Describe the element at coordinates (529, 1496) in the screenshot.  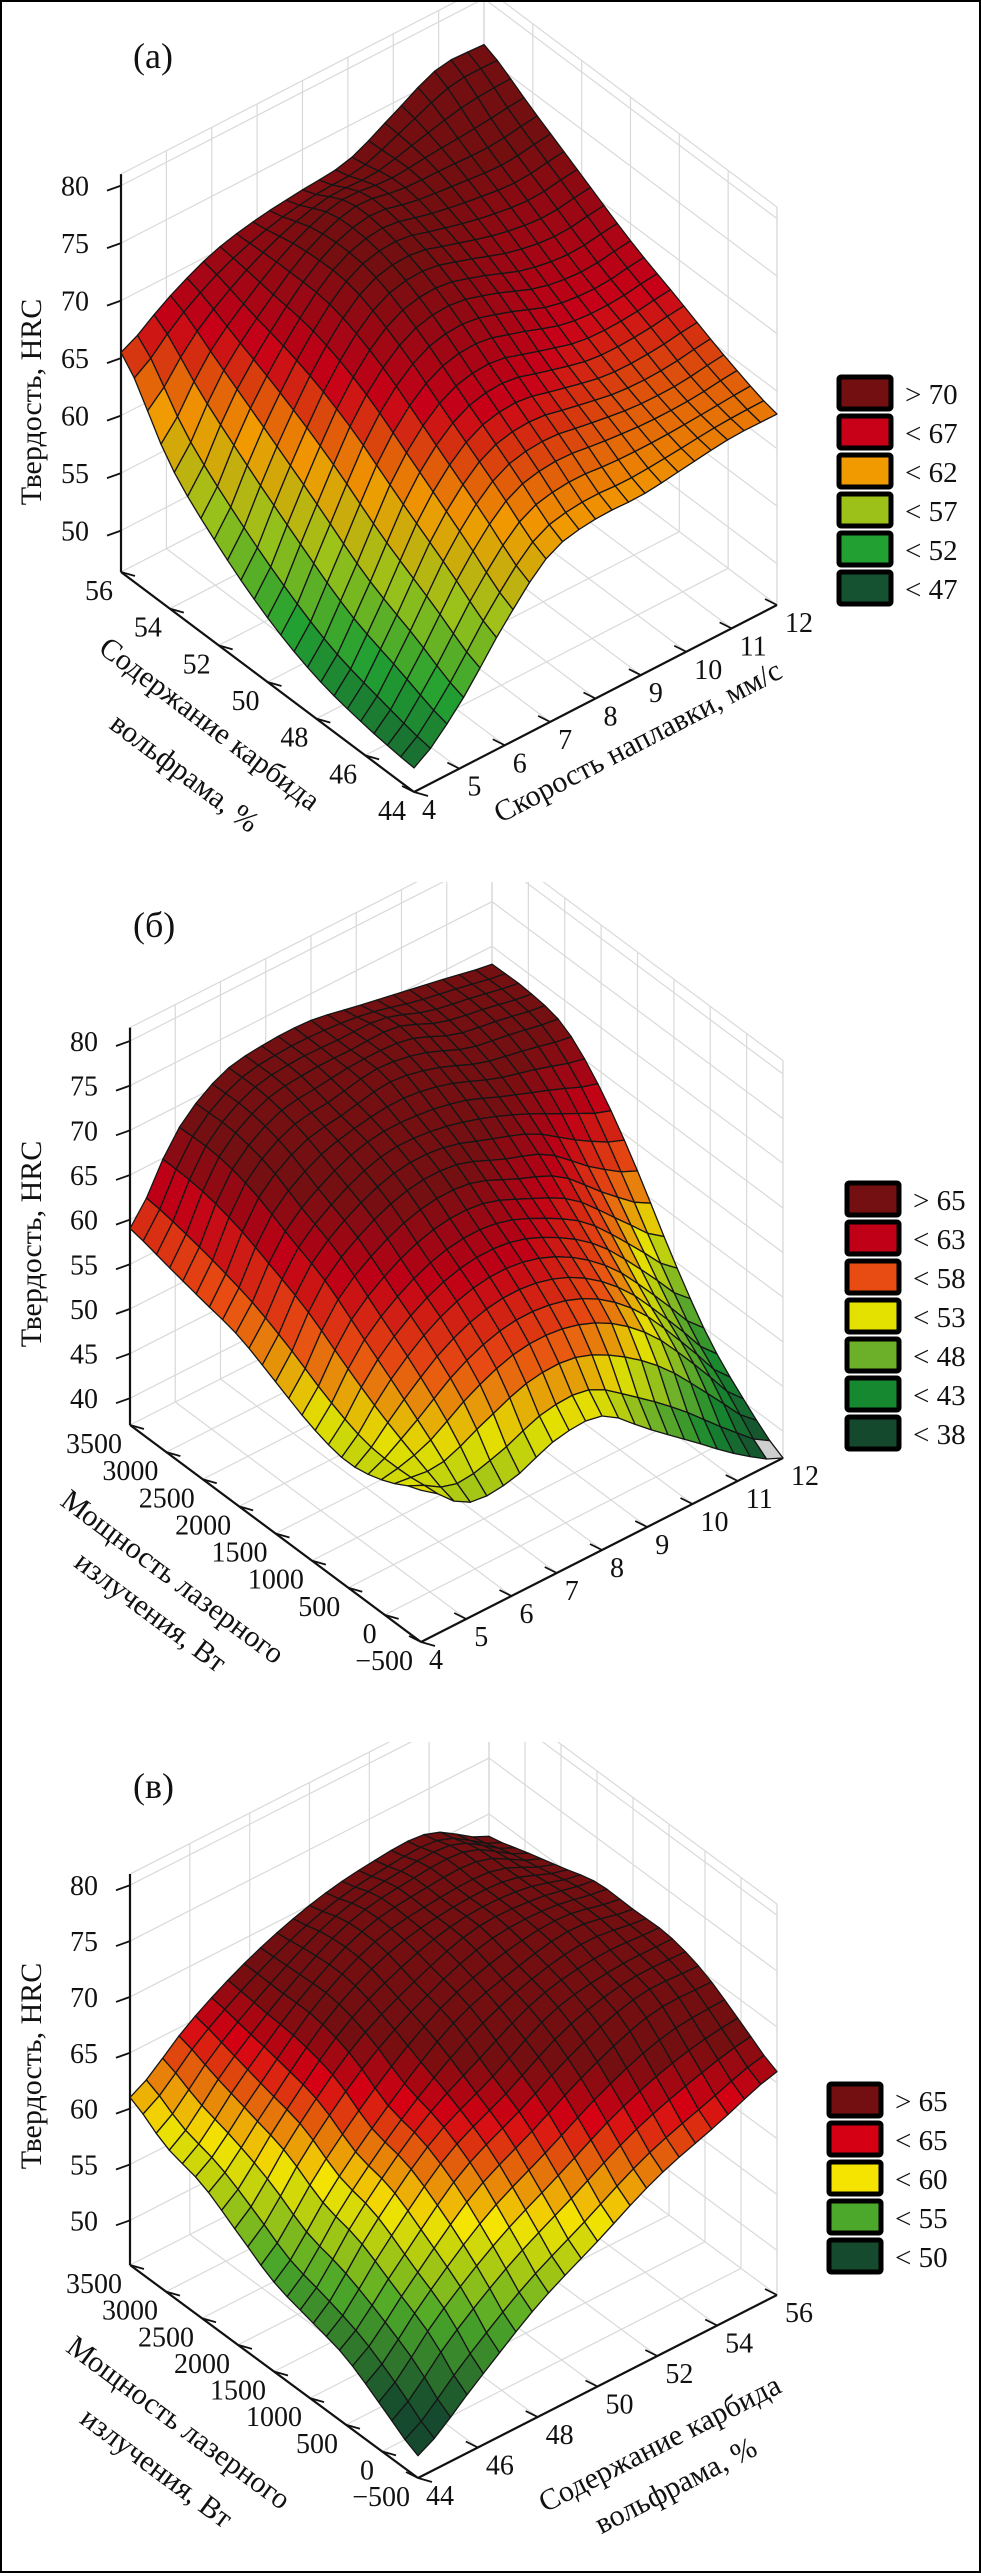
I see `floor-gridline` at that location.